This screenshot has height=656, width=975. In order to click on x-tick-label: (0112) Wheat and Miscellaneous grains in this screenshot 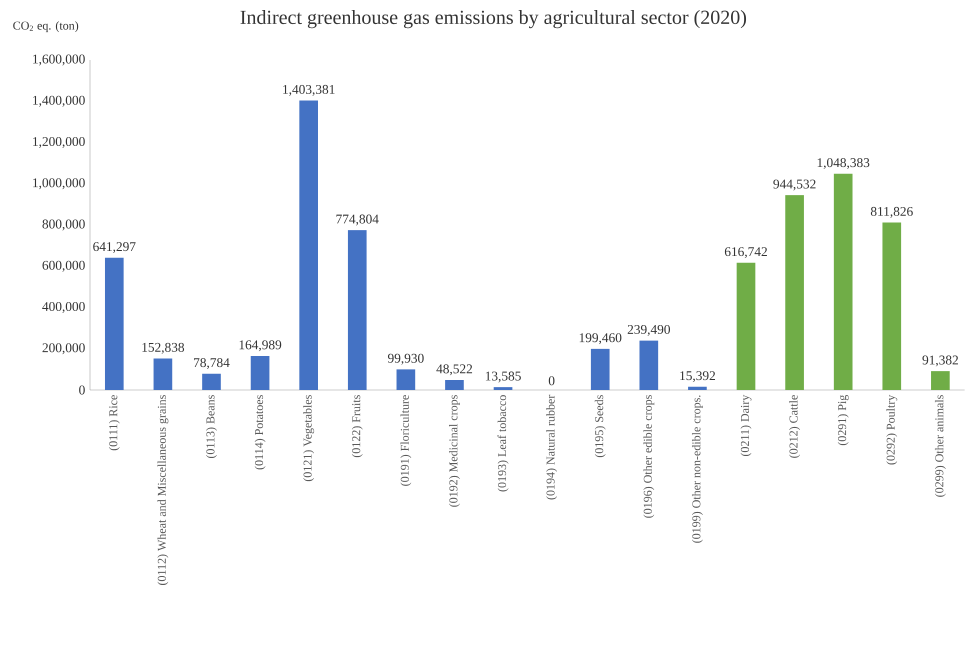, I will do `click(162, 490)`.